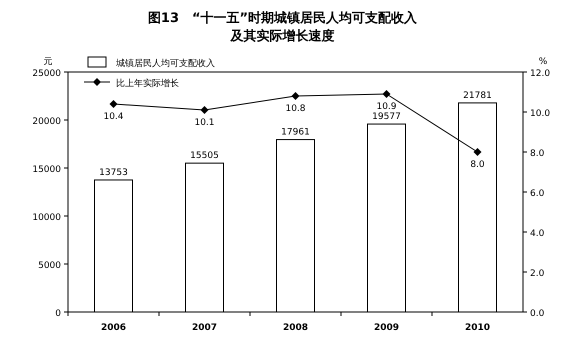  Describe the element at coordinates (295, 109) in the screenshot. I see `data-label: 10.8` at that location.